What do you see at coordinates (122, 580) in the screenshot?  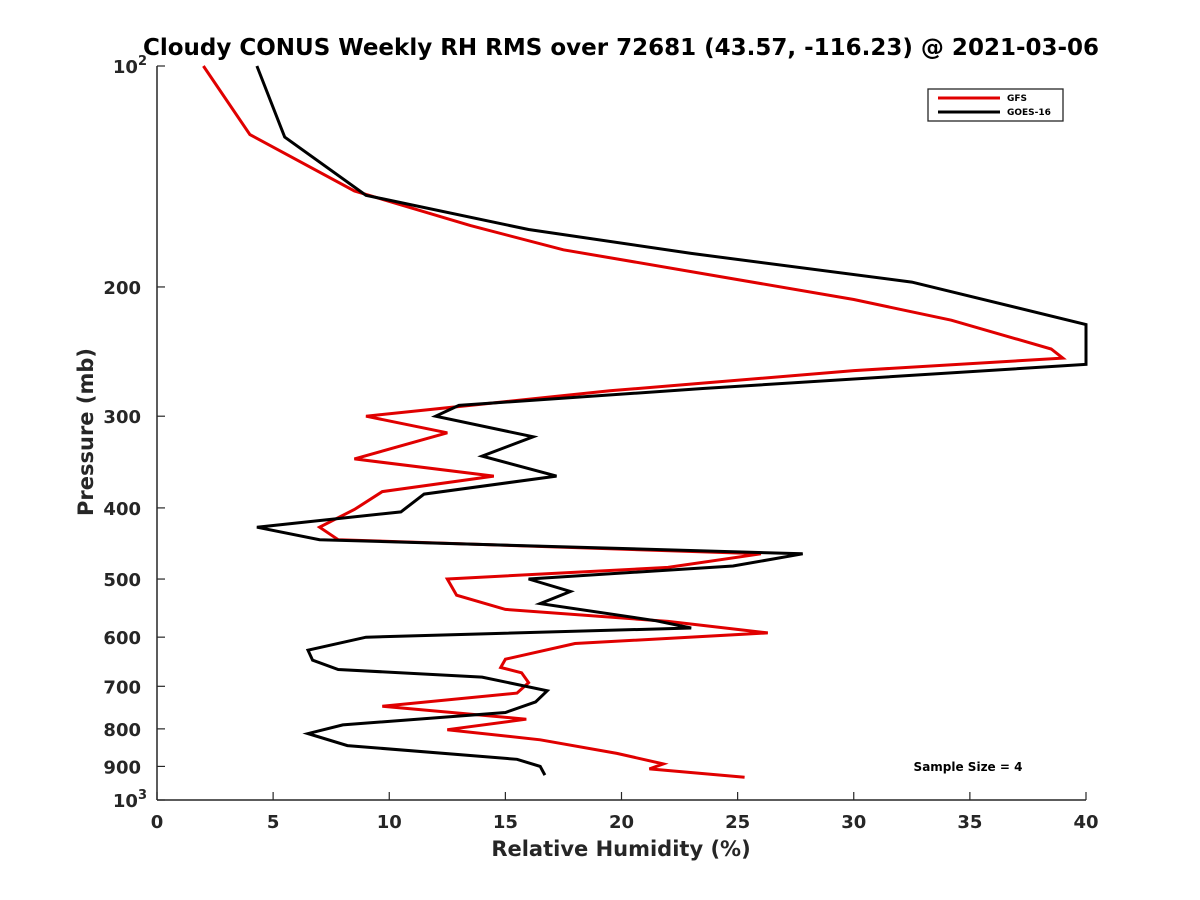 I see `y-tick-label: 500` at bounding box center [122, 580].